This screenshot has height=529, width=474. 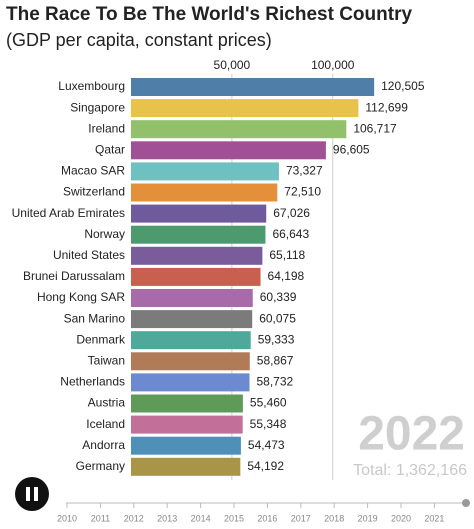 What do you see at coordinates (105, 424) in the screenshot?
I see `y-tick-label: Iceland` at bounding box center [105, 424].